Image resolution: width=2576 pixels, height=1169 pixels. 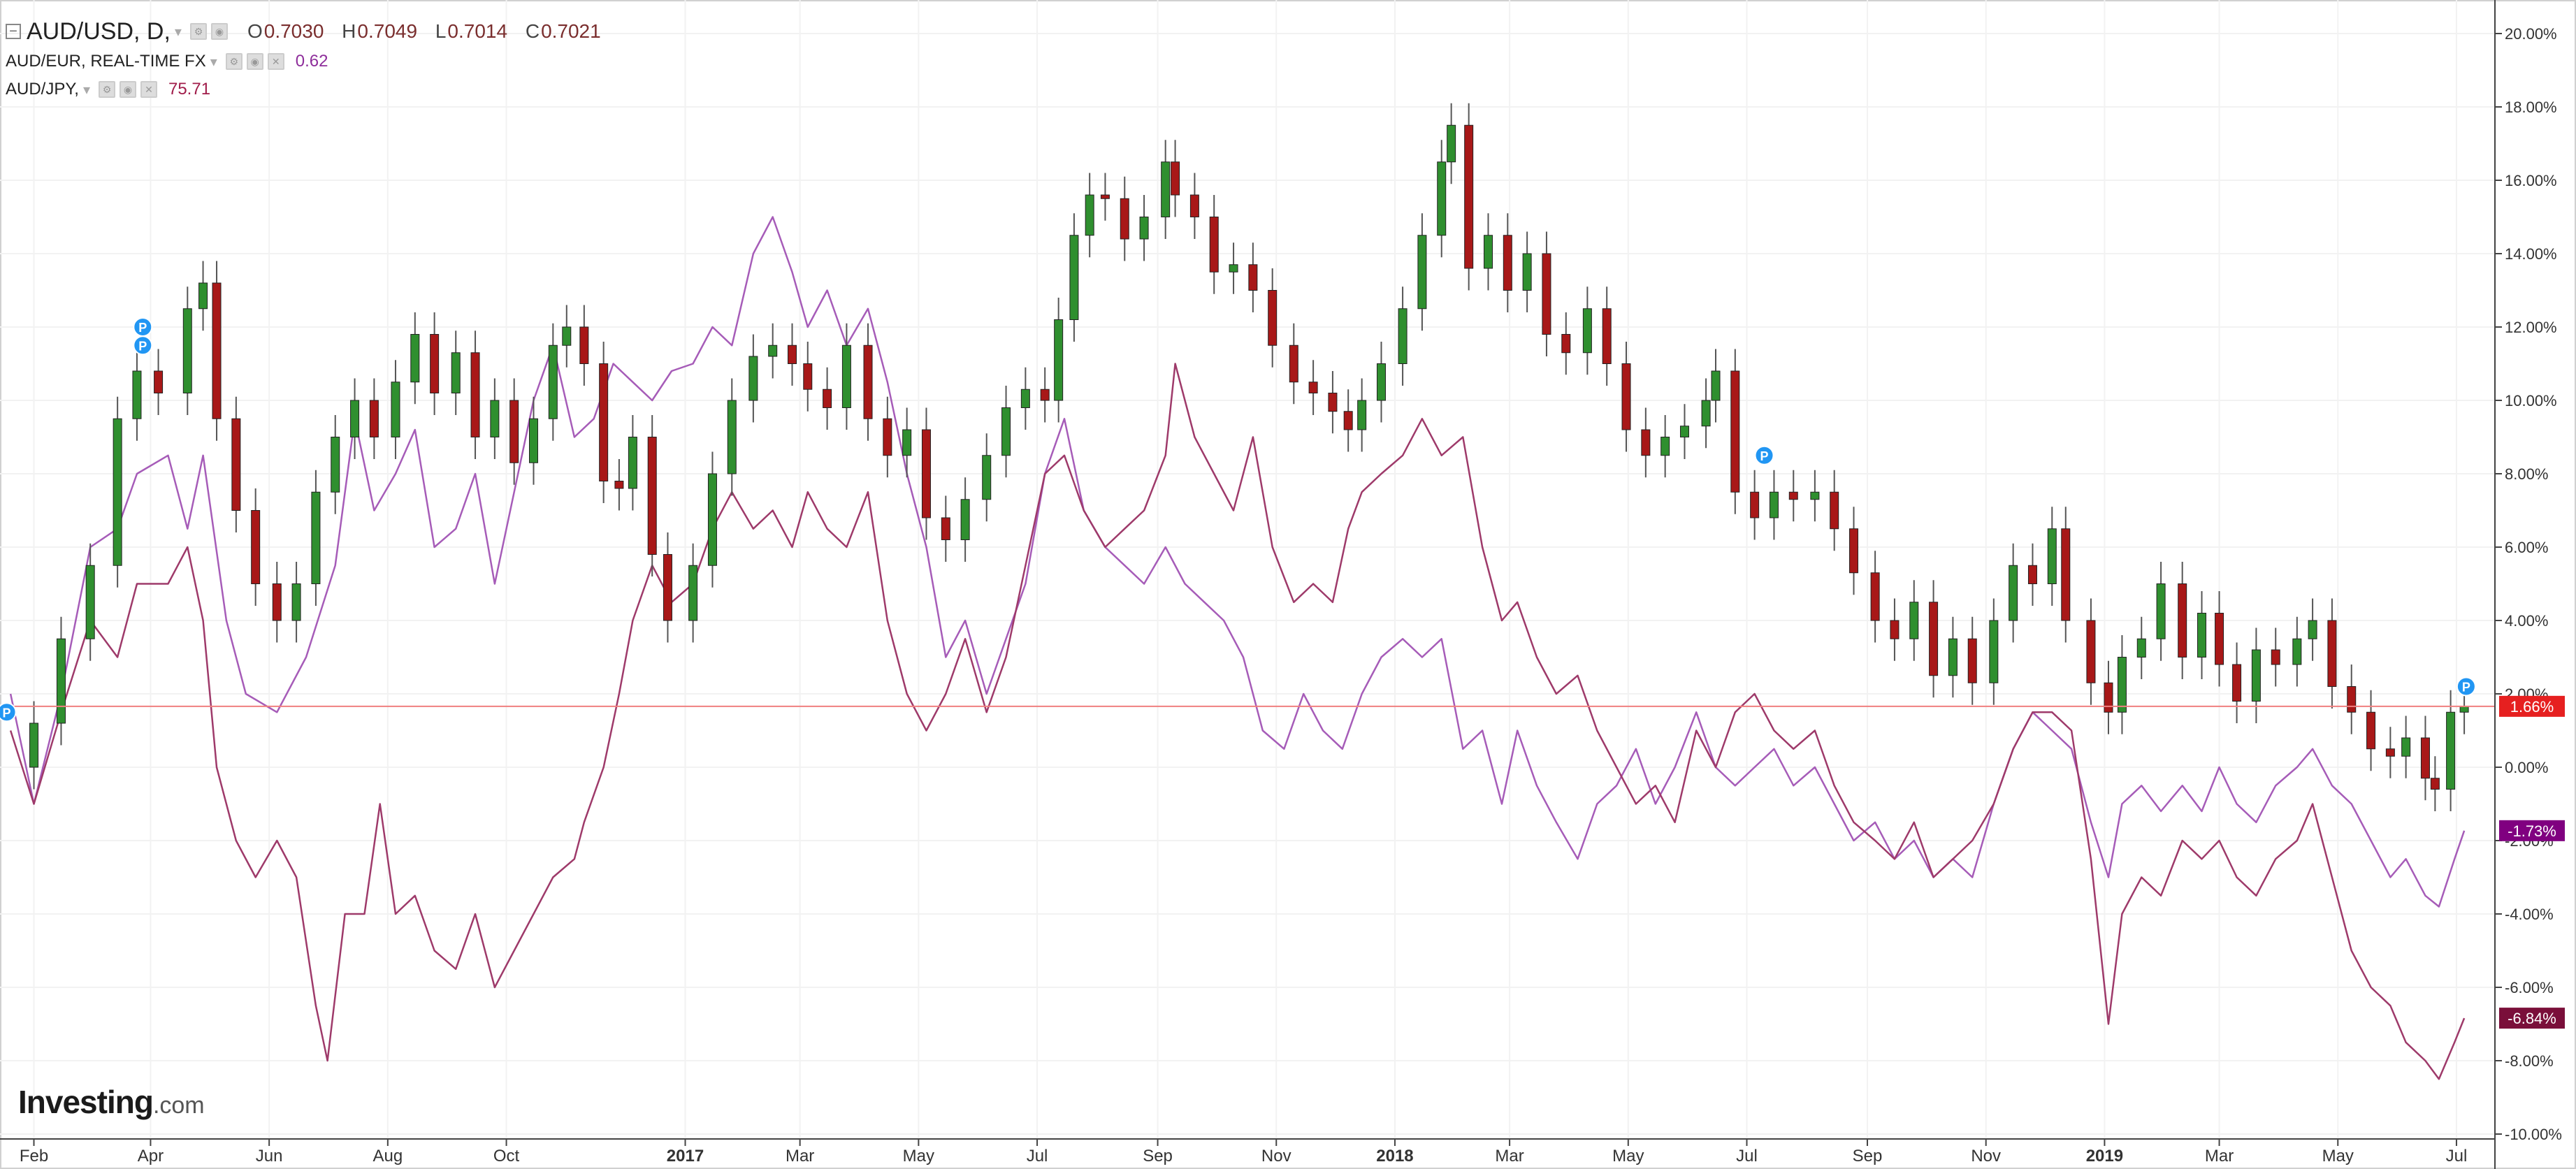 I want to click on aud-jpy-last-label: -6.84%, so click(x=2532, y=1019).